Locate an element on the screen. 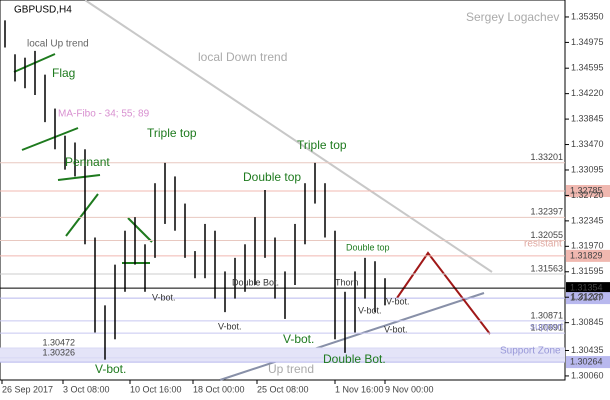  annotation: MA-Fibo - 34; 55; 89 is located at coordinates (104, 114).